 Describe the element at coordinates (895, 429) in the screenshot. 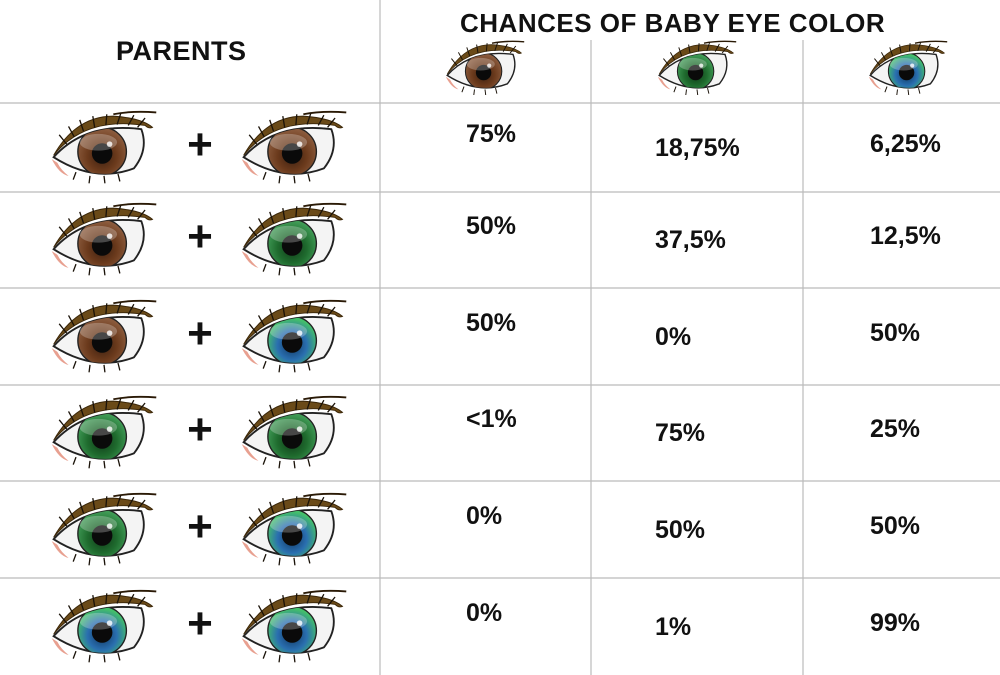

I see `chance-blue-value: 25%` at that location.